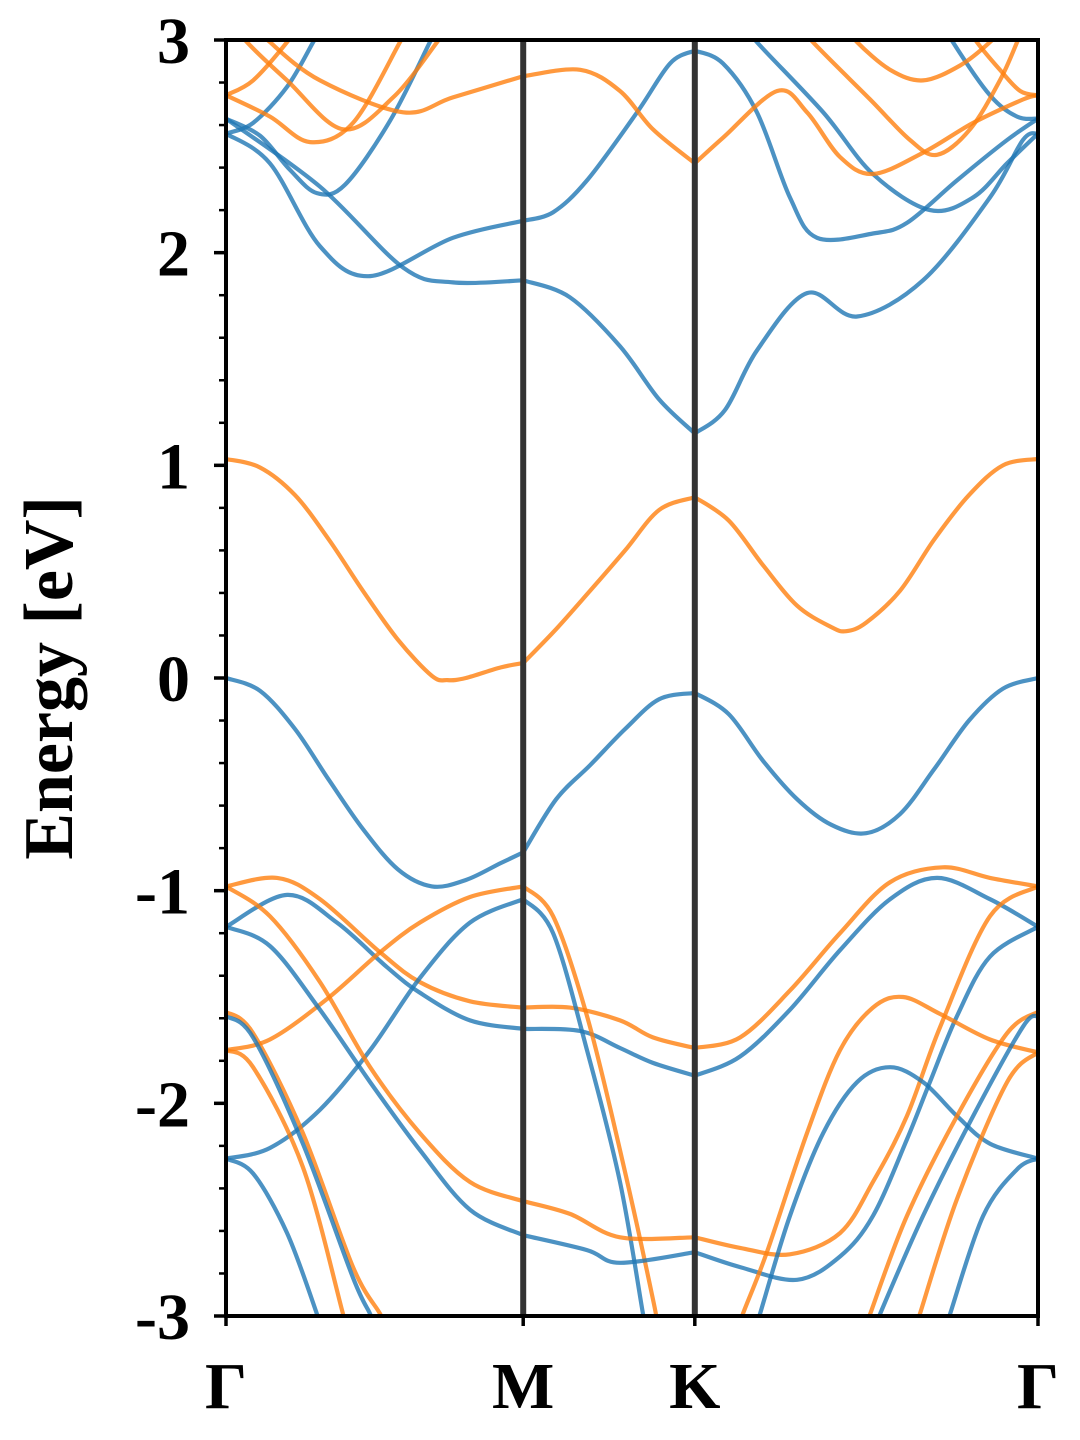 This screenshot has height=1440, width=1080. Describe the element at coordinates (173, 679) in the screenshot. I see `y-tick-label: 0` at that location.